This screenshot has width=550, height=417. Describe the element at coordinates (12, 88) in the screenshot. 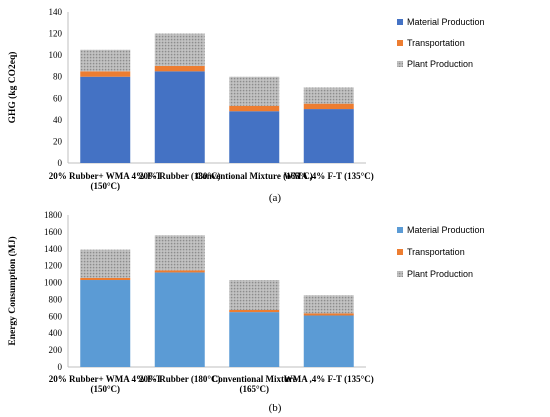

I see `y-axis-title: GHG (kg CO2eq)` at that location.